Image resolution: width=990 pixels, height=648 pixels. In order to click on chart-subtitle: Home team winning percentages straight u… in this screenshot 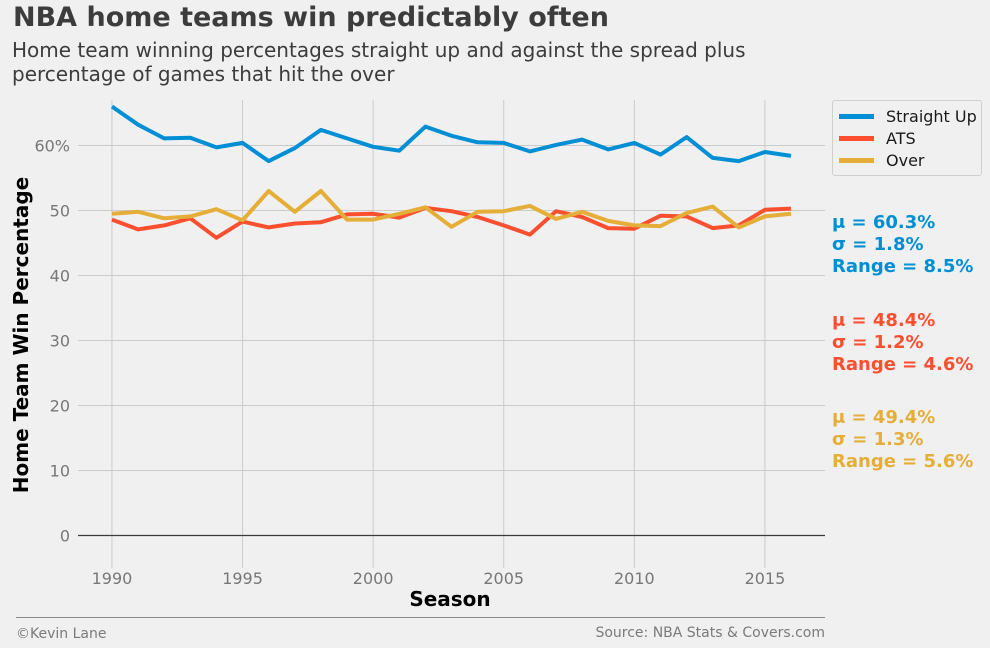, I will do `click(379, 62)`.